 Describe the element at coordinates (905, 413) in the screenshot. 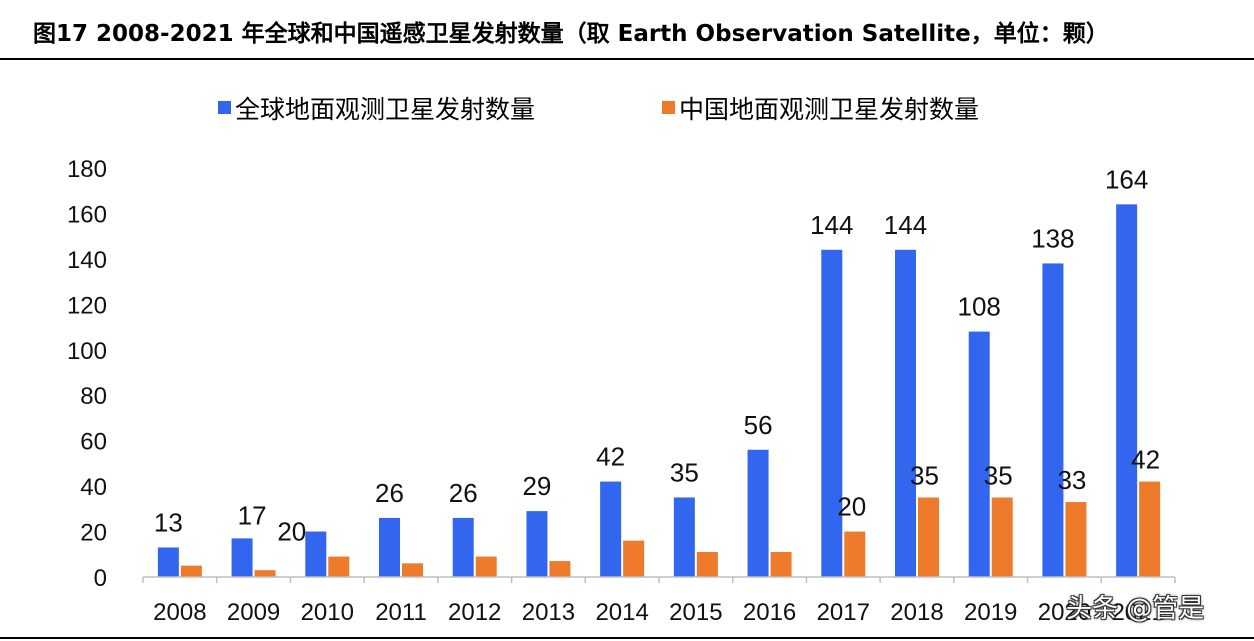

I see `global-bar-2018` at that location.